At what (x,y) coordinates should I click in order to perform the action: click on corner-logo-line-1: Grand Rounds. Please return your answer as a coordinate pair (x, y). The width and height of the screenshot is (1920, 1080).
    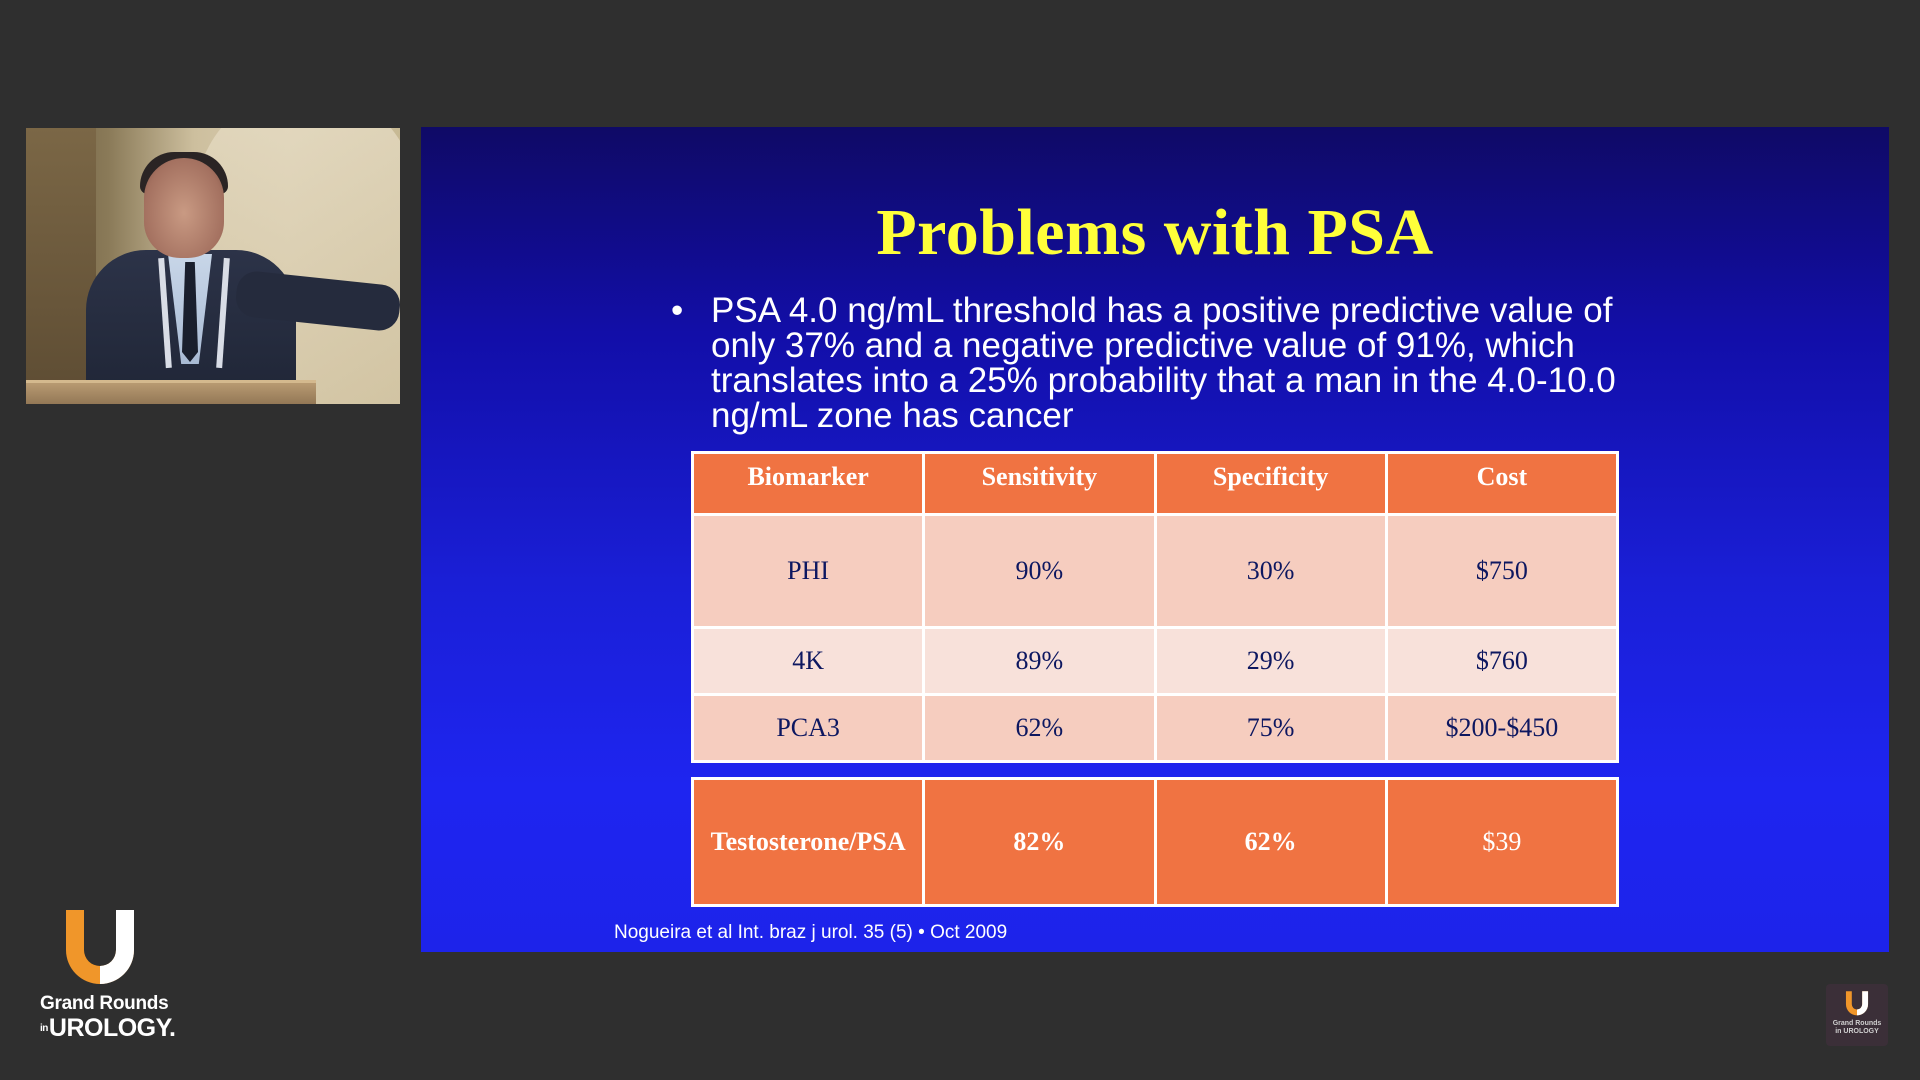
    Looking at the image, I should click on (1857, 1023).